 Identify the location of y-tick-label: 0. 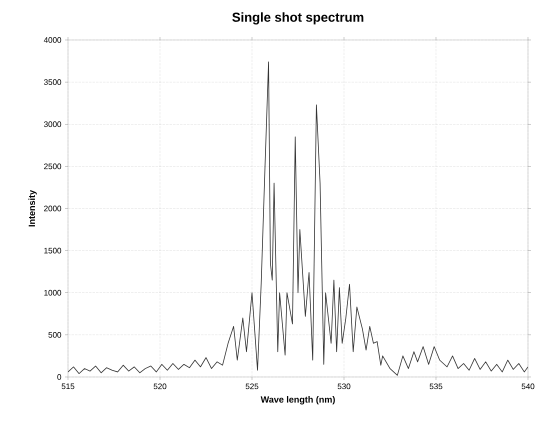
(59, 377).